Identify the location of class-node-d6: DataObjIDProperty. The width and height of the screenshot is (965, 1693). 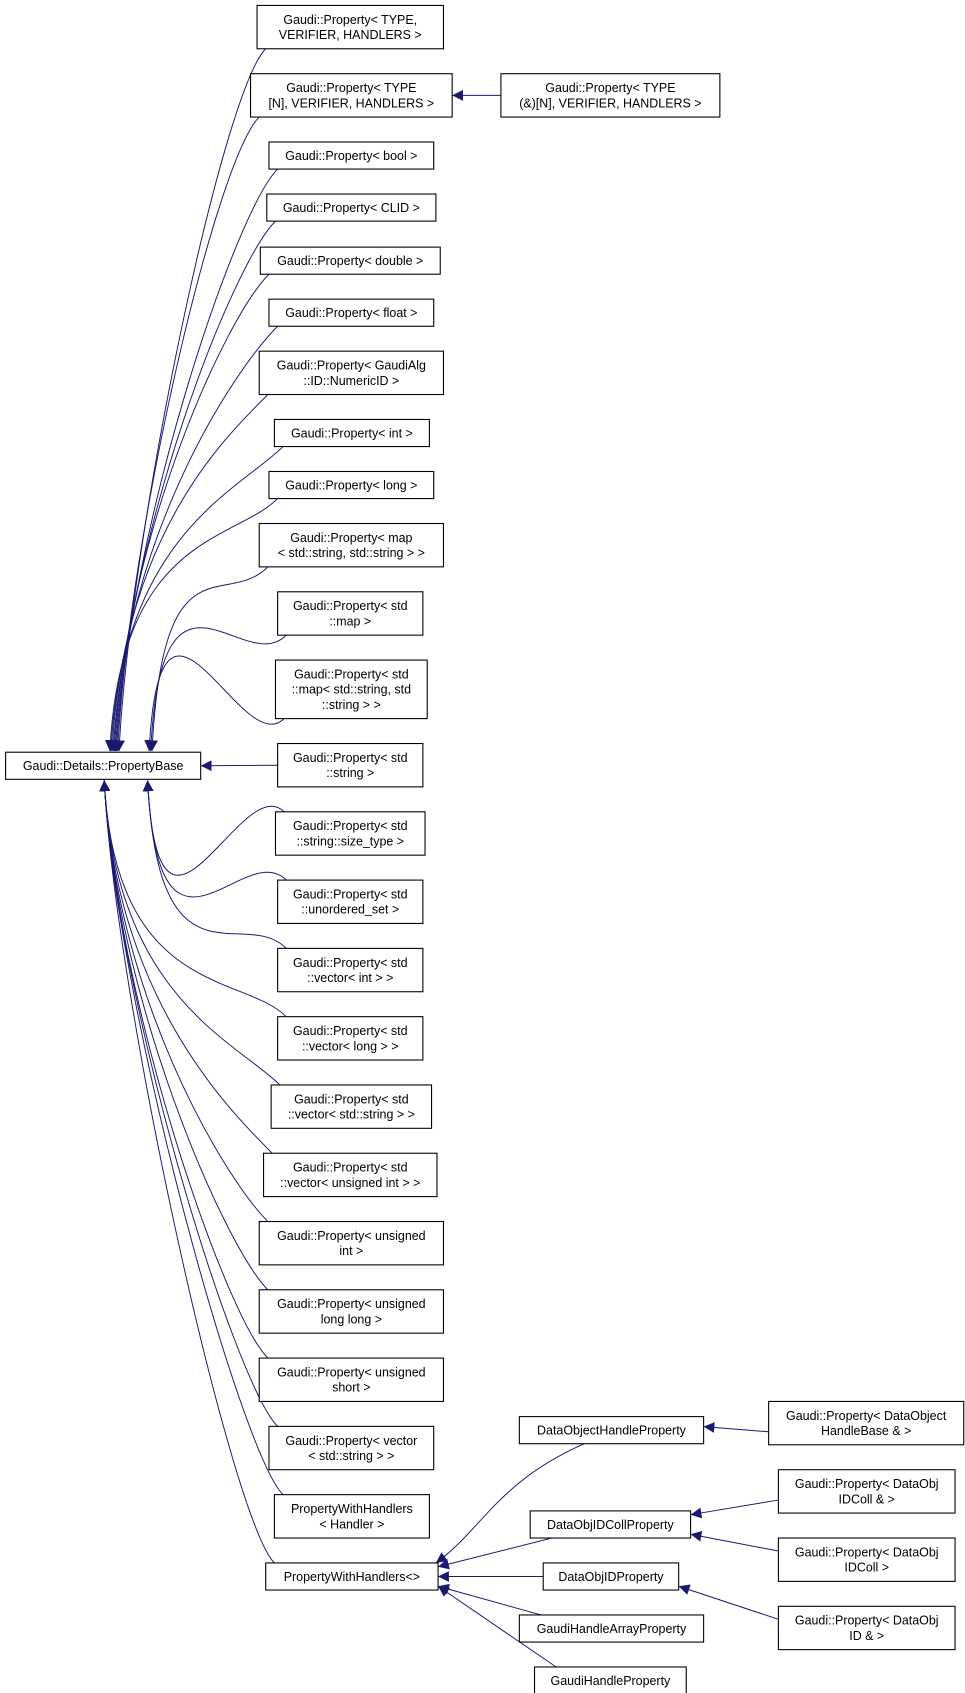
(611, 1576).